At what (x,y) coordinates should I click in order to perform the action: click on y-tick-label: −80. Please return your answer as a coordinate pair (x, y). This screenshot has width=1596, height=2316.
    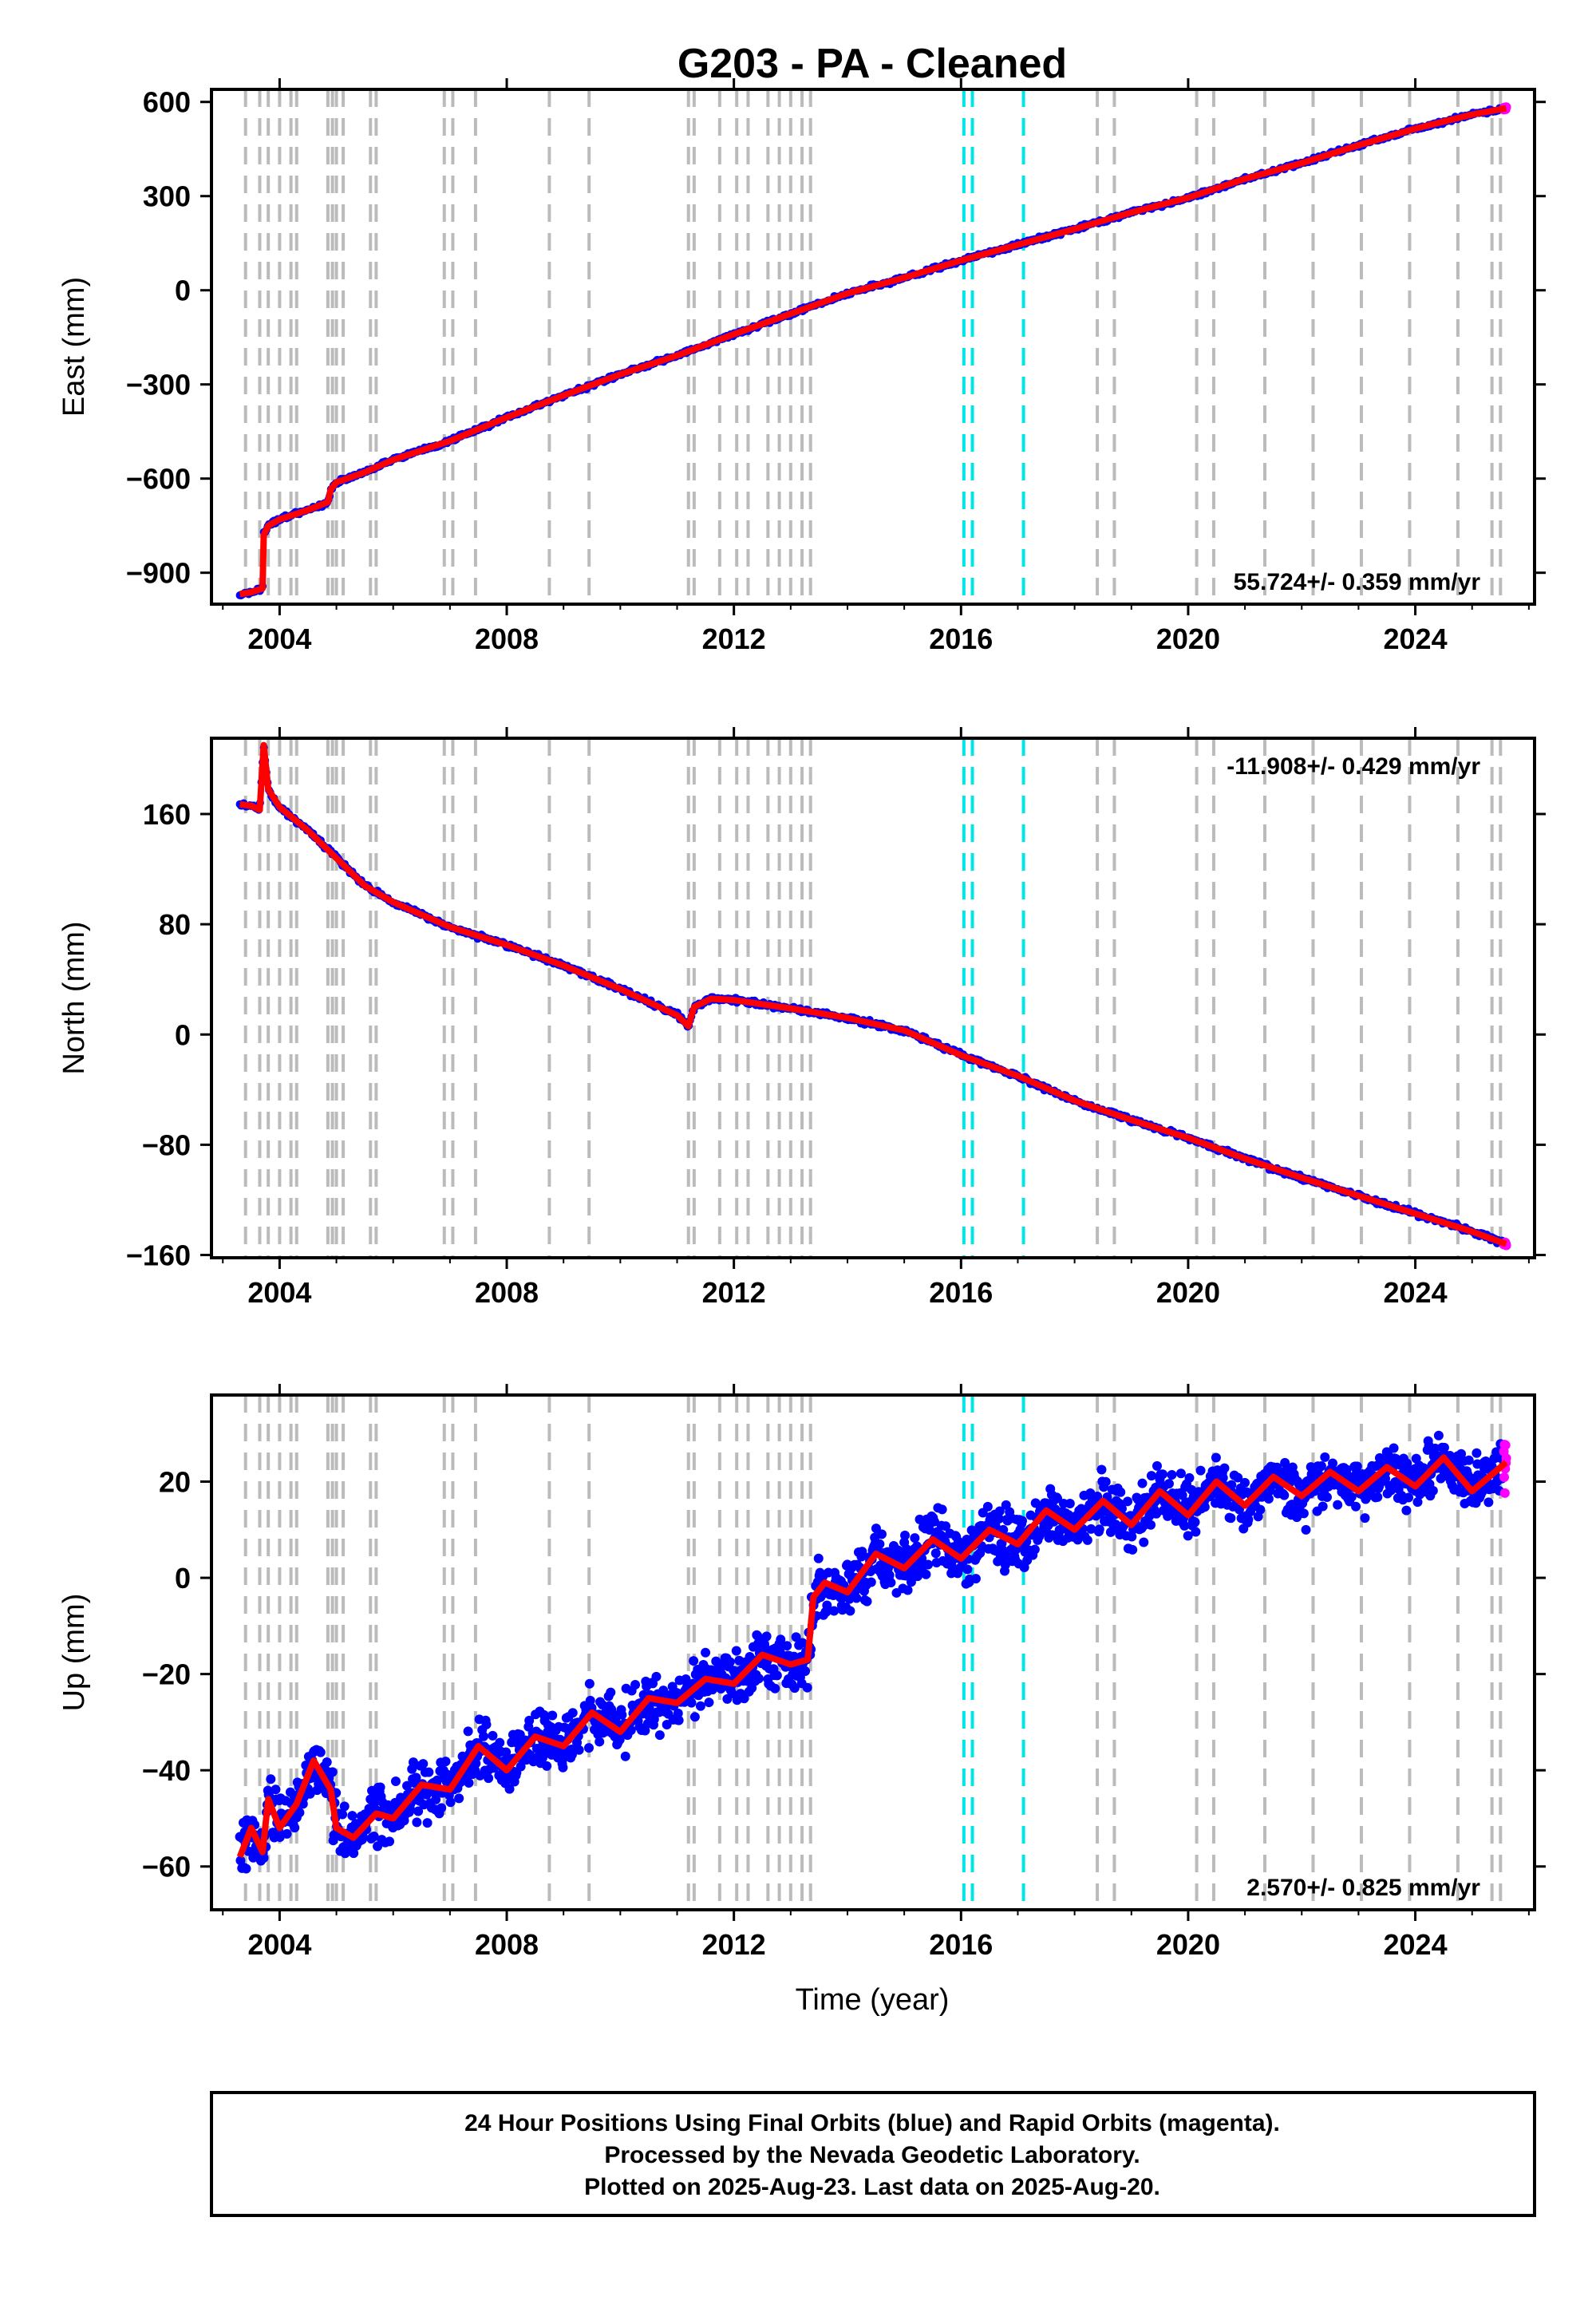
    Looking at the image, I should click on (166, 1144).